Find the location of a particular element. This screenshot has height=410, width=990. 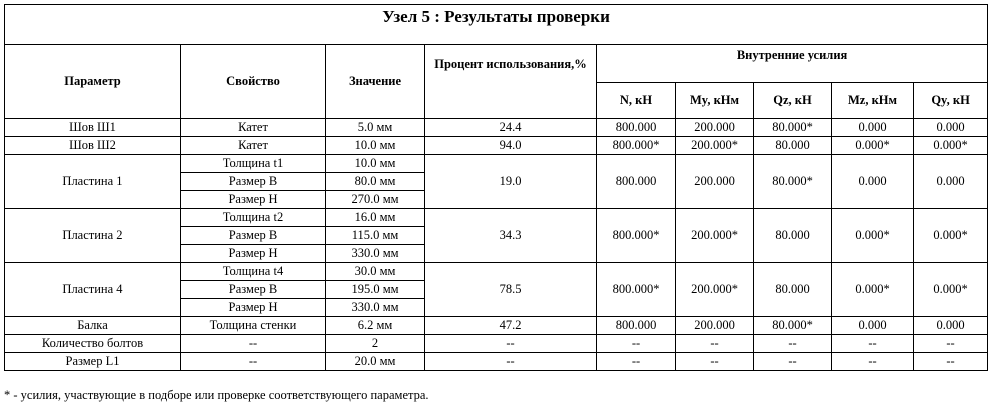

param-cell: Шов Ш1 is located at coordinates (92, 127).